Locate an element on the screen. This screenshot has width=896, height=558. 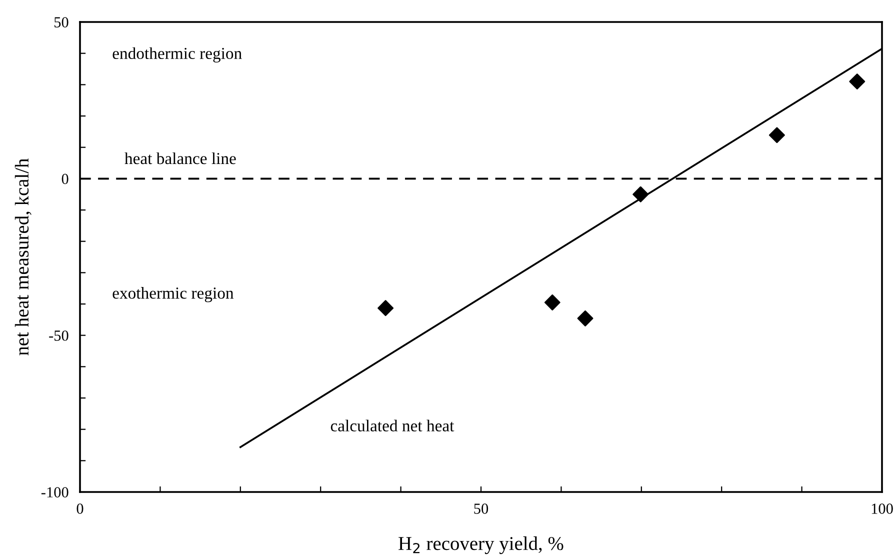
y-tick-label: -100 is located at coordinates (54, 492).